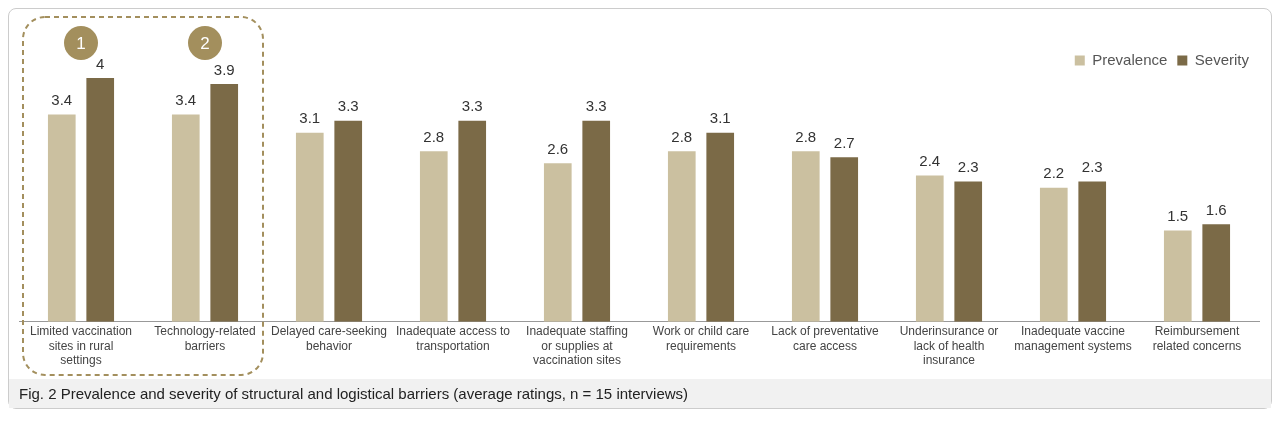  Describe the element at coordinates (205, 43) in the screenshot. I see `text: 2` at that location.